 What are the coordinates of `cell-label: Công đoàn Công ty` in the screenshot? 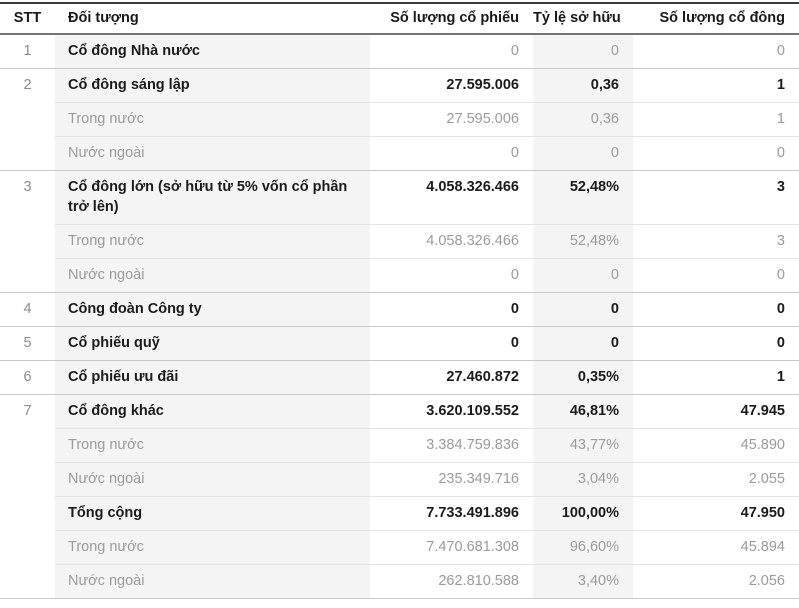 It's located at (212, 309).